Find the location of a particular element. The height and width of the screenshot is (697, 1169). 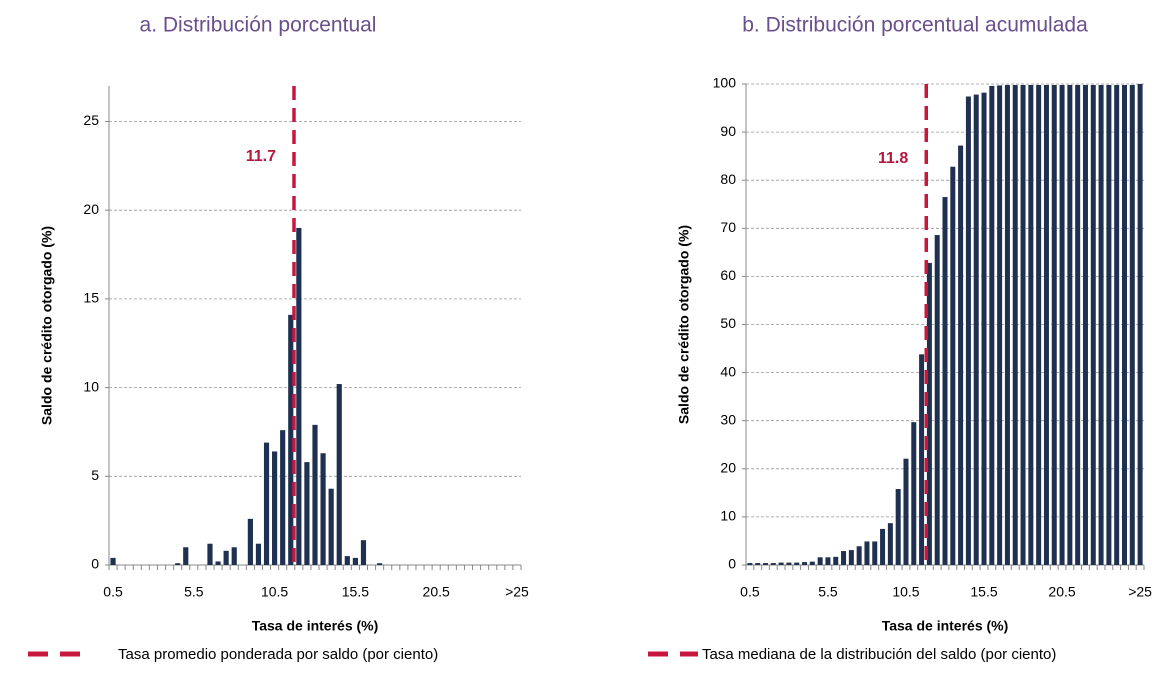

y-tick-label: 50 is located at coordinates (728, 323).